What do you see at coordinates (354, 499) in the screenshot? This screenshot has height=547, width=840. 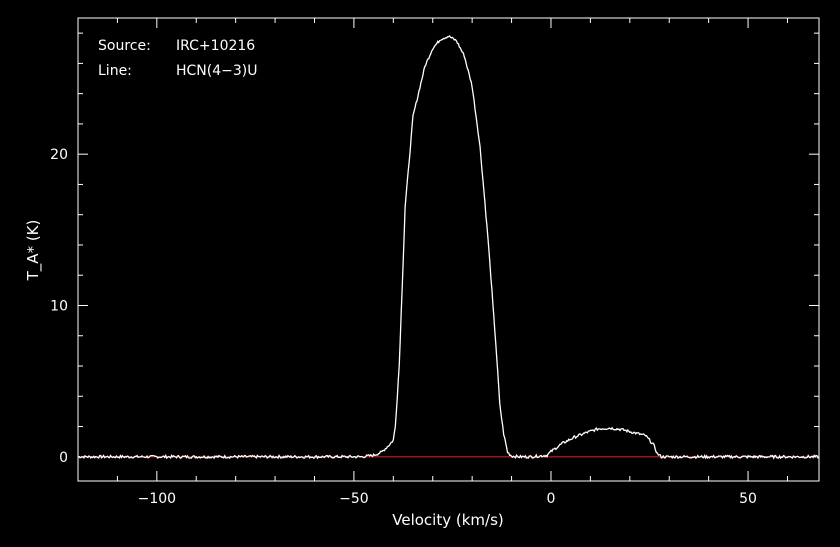 I see `x-tick-label: −50` at bounding box center [354, 499].